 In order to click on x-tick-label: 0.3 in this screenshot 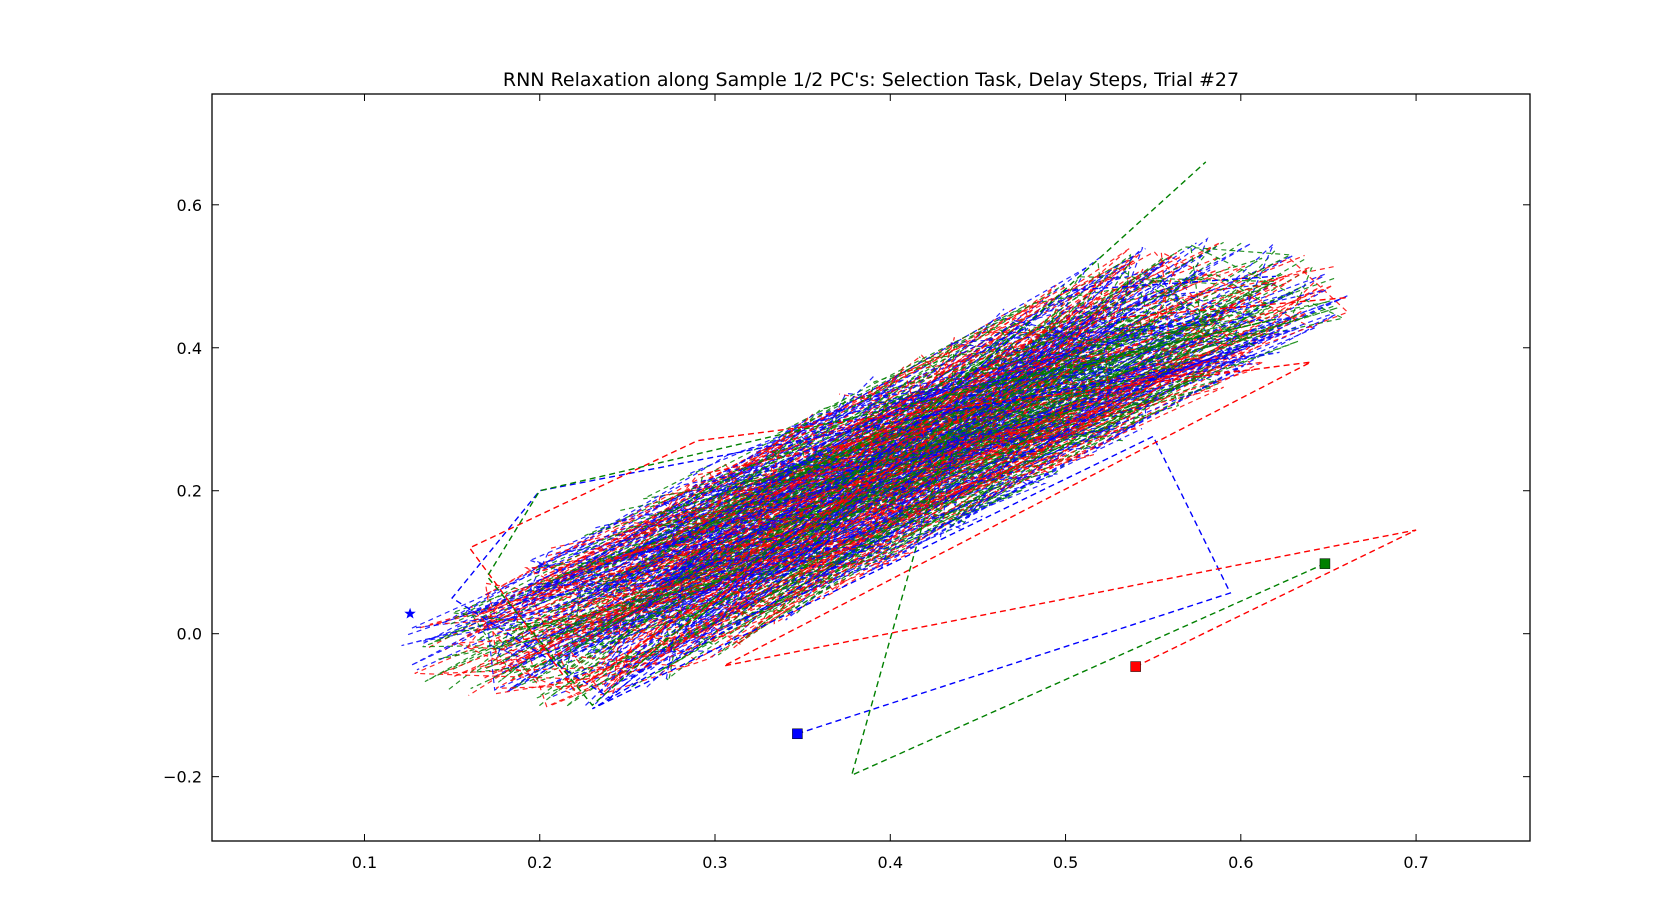, I will do `click(714, 862)`.